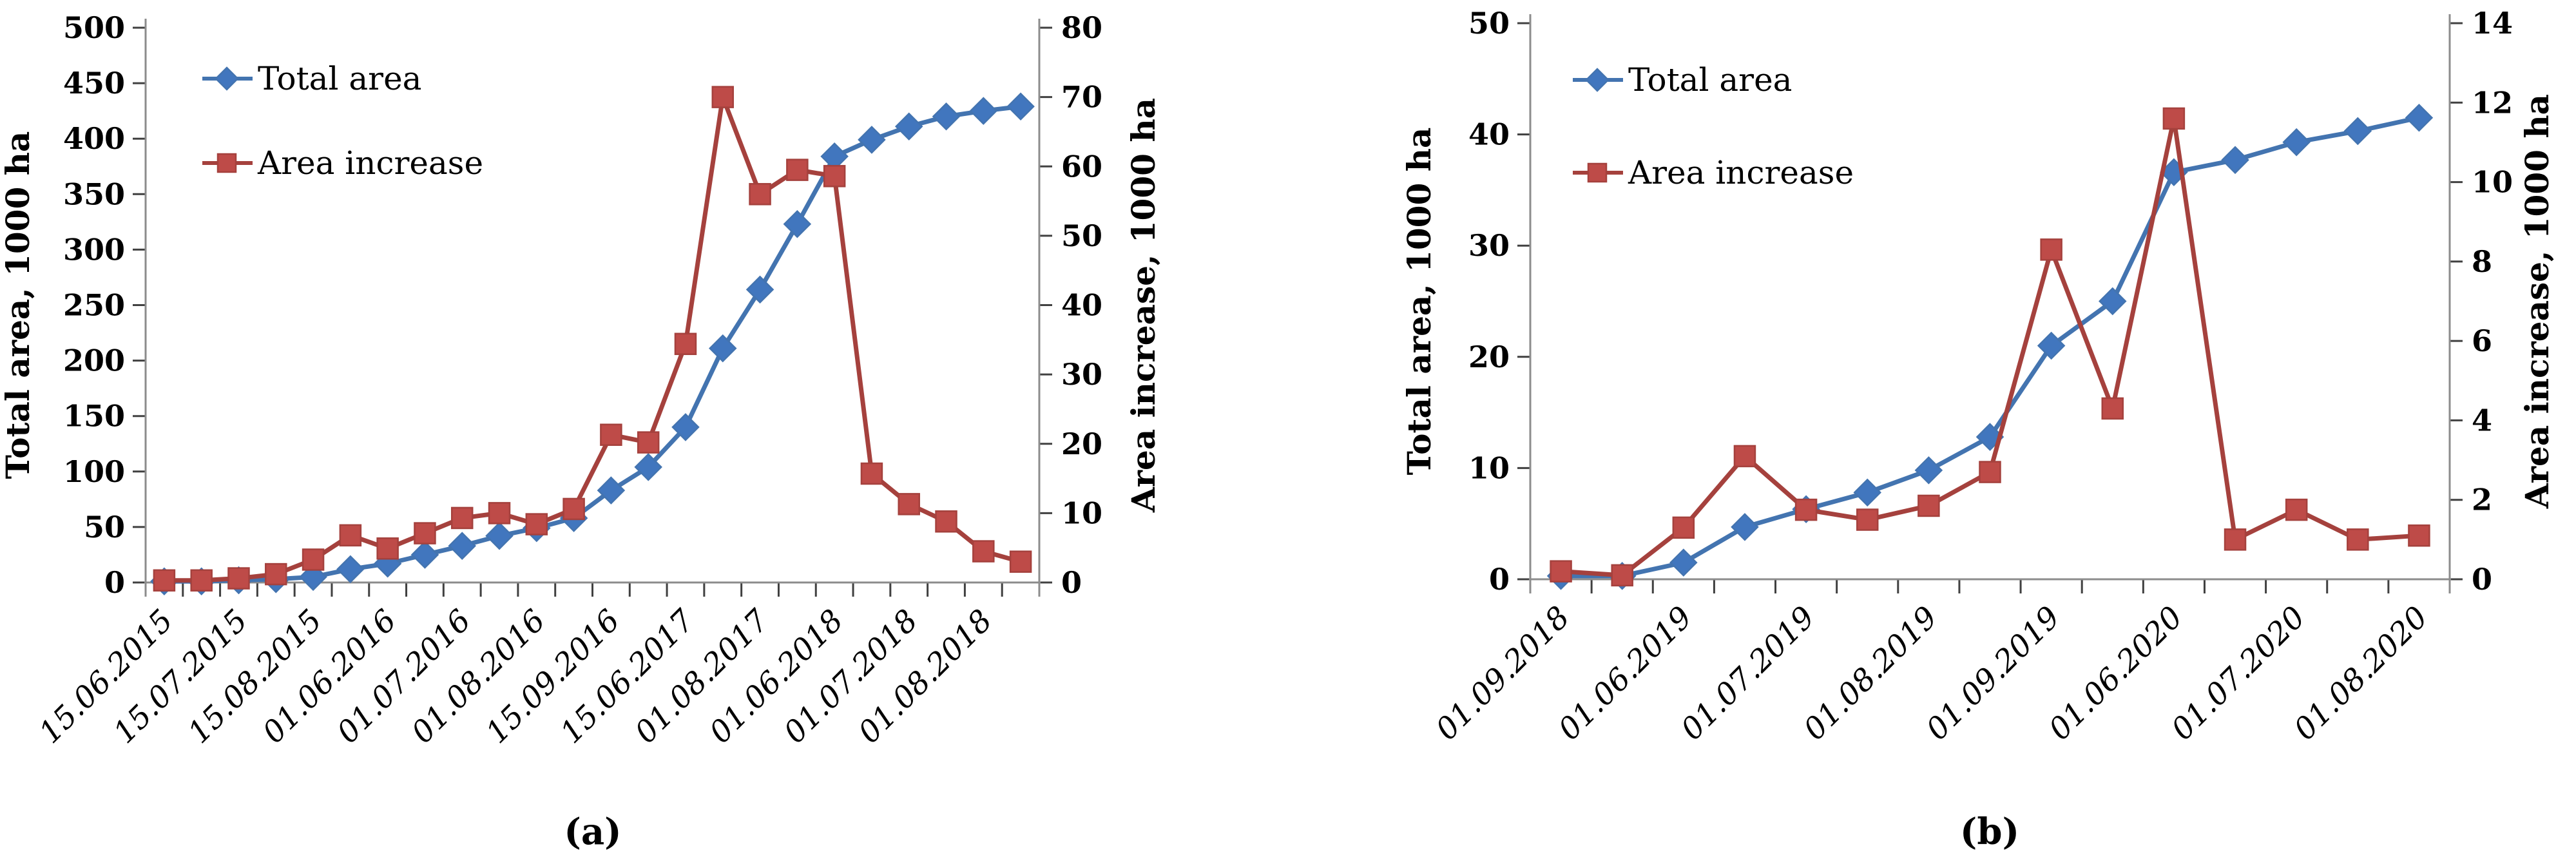 This screenshot has height=866, width=2576. Describe the element at coordinates (18, 305) in the screenshot. I see `y-left-axis-title: Total area, 1000 ha` at that location.